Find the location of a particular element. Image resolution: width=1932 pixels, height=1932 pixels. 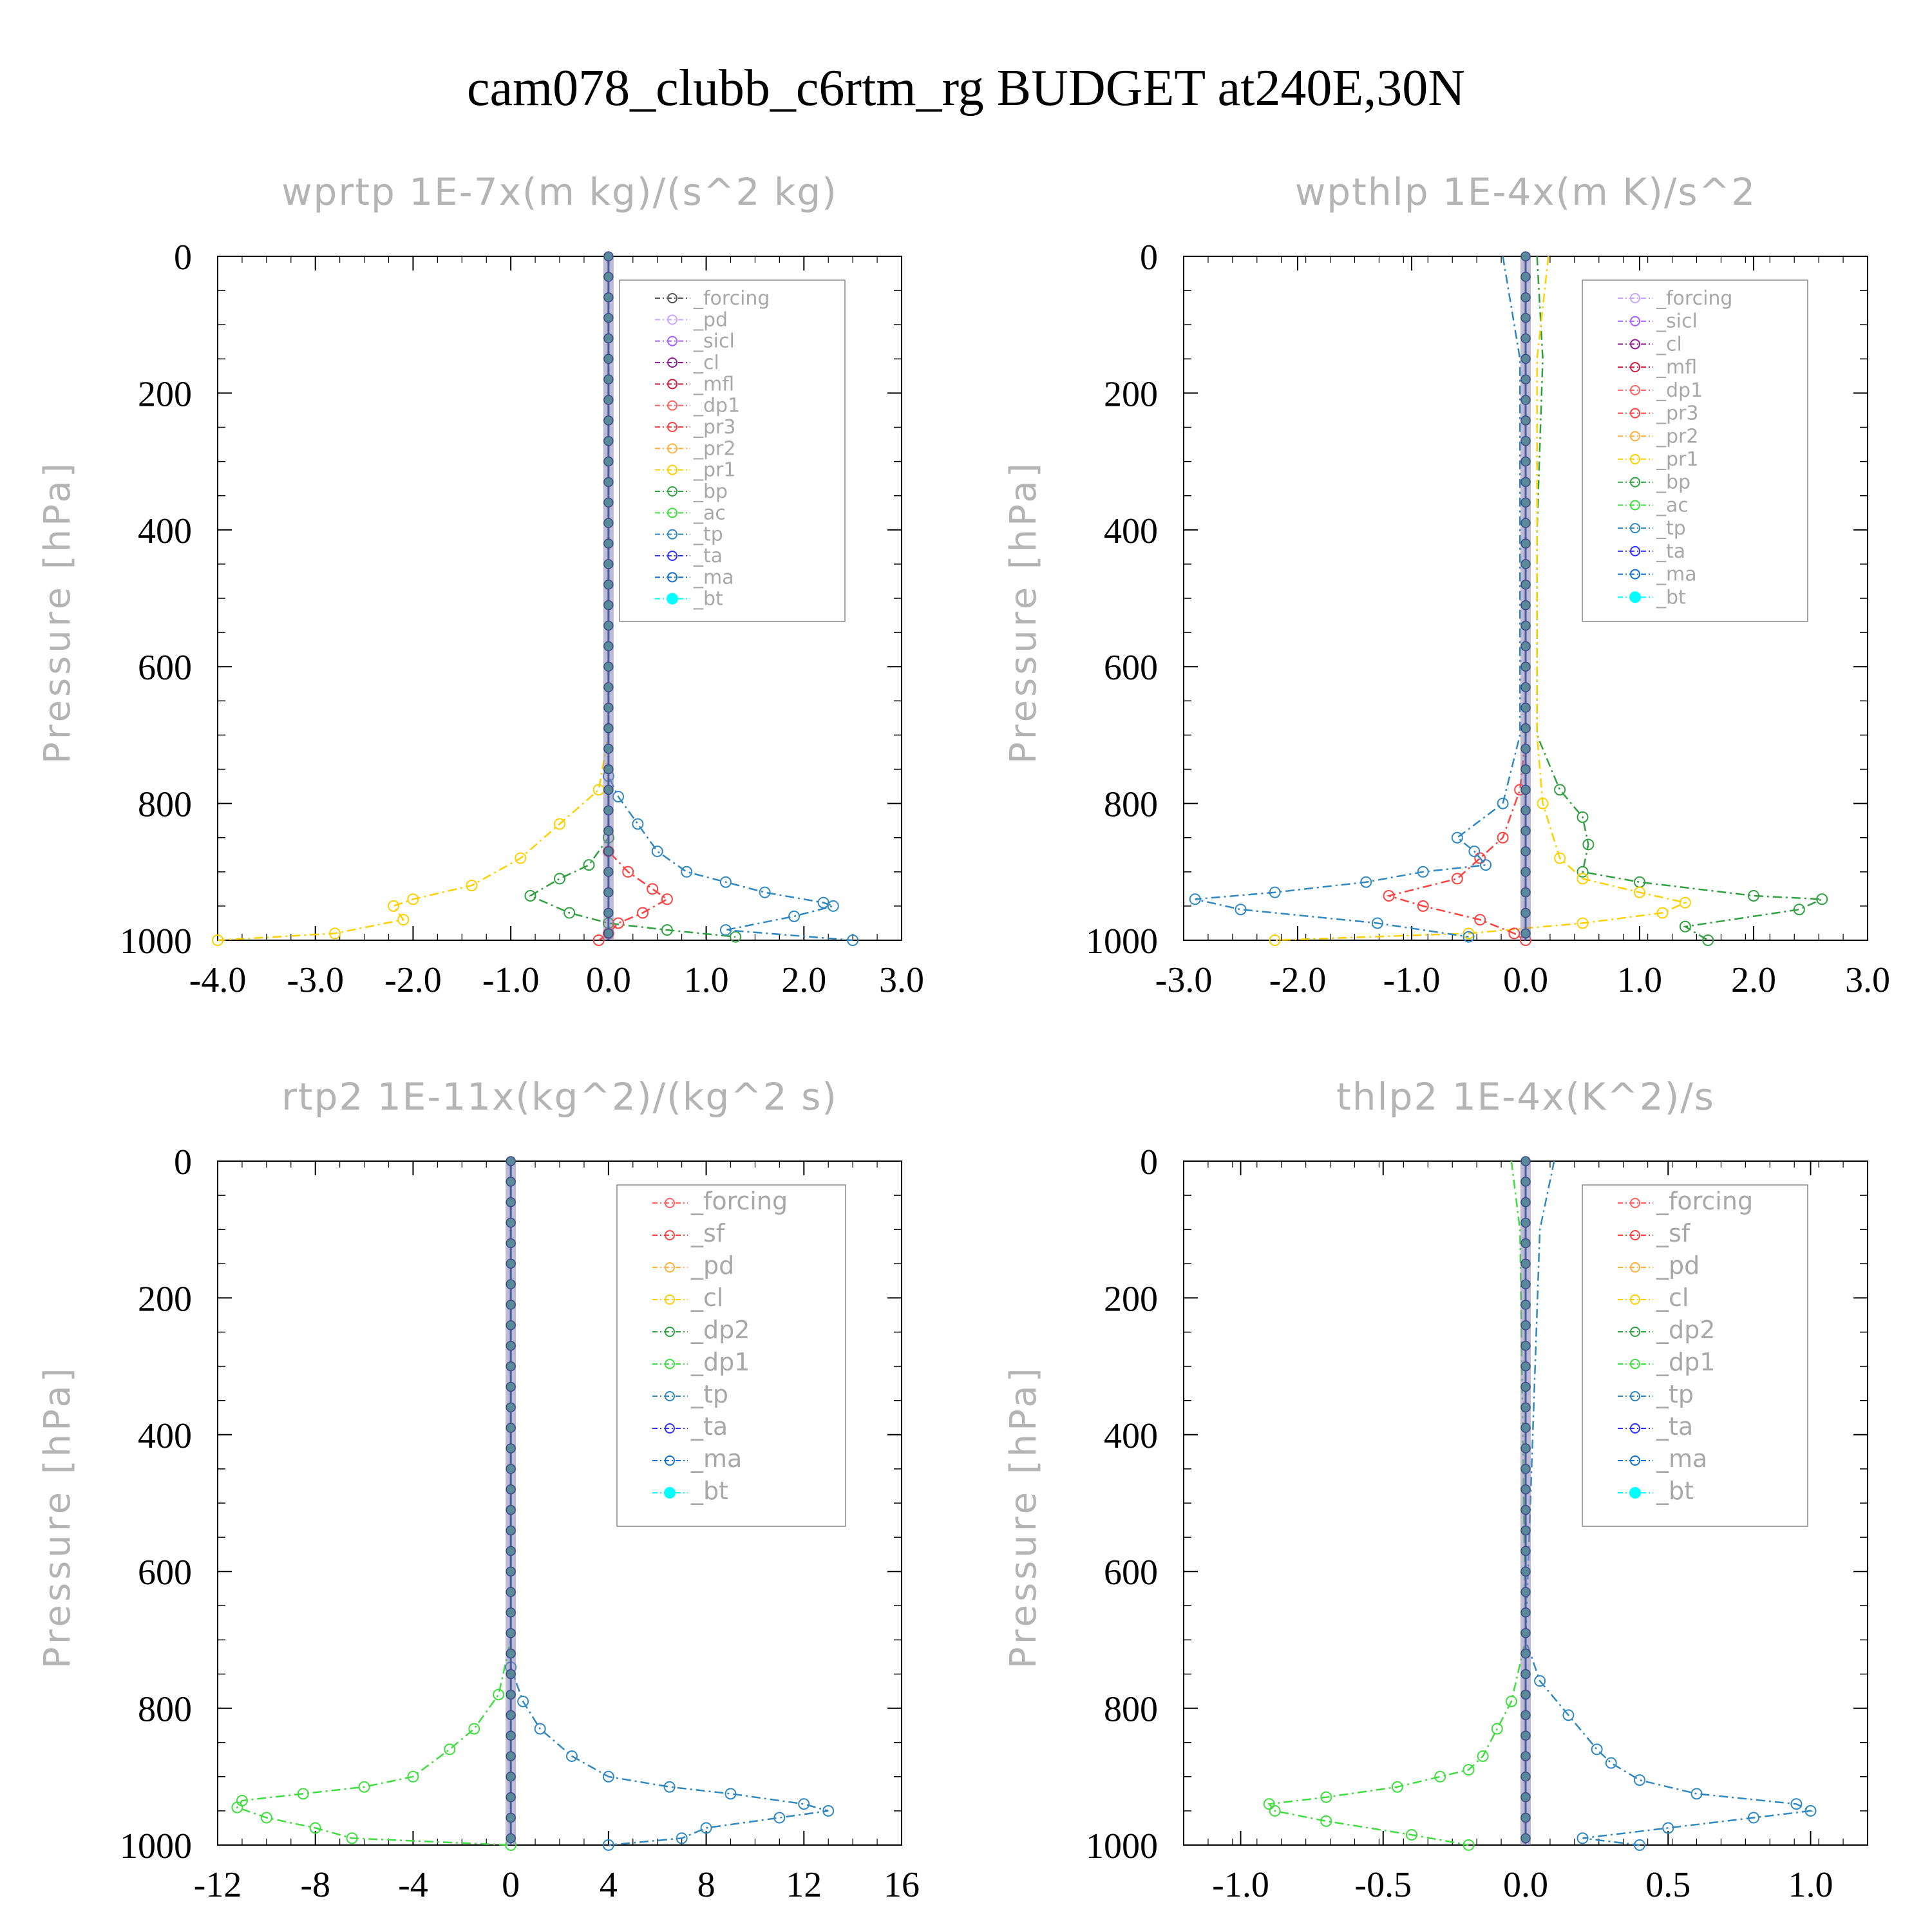

legend-label: _ma is located at coordinates (714, 577).